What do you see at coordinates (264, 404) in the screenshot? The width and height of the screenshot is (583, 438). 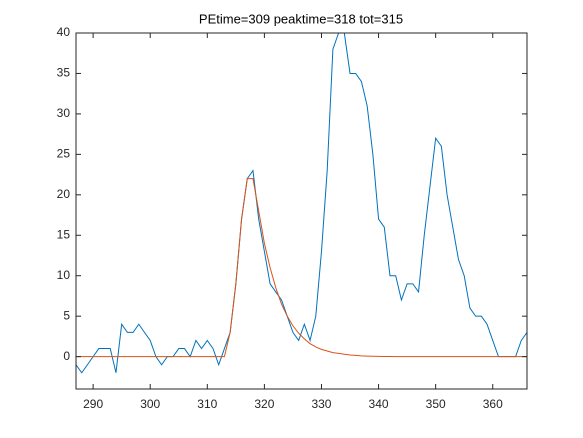 I see `x-tick-label: 320` at bounding box center [264, 404].